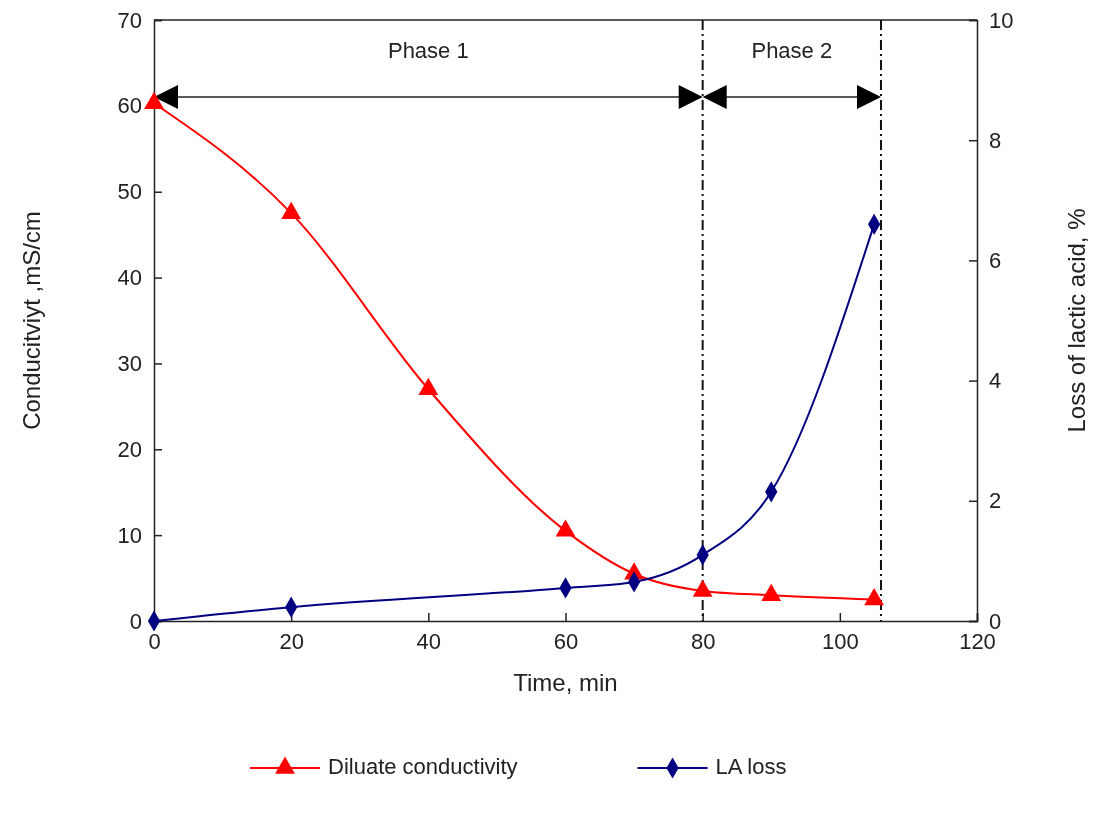 Image resolution: width=1104 pixels, height=813 pixels. What do you see at coordinates (565, 682) in the screenshot?
I see `x-axis-title: Time, min` at bounding box center [565, 682].